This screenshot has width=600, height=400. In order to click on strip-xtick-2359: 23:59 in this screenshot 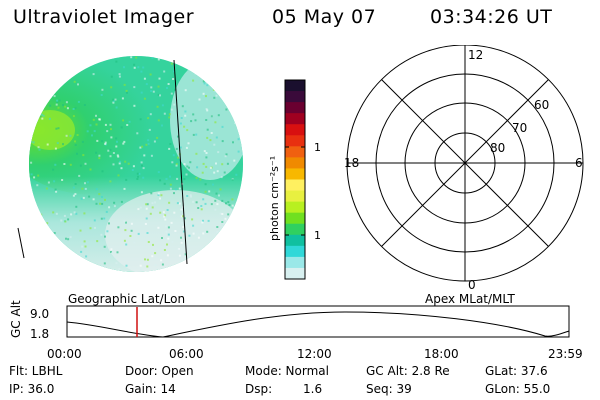, I will do `click(565, 354)`.